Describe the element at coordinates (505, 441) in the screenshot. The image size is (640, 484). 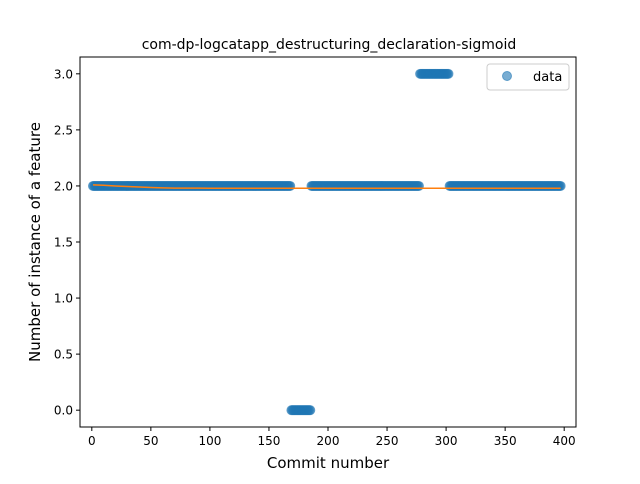
I see `x-tick-label: 350` at that location.